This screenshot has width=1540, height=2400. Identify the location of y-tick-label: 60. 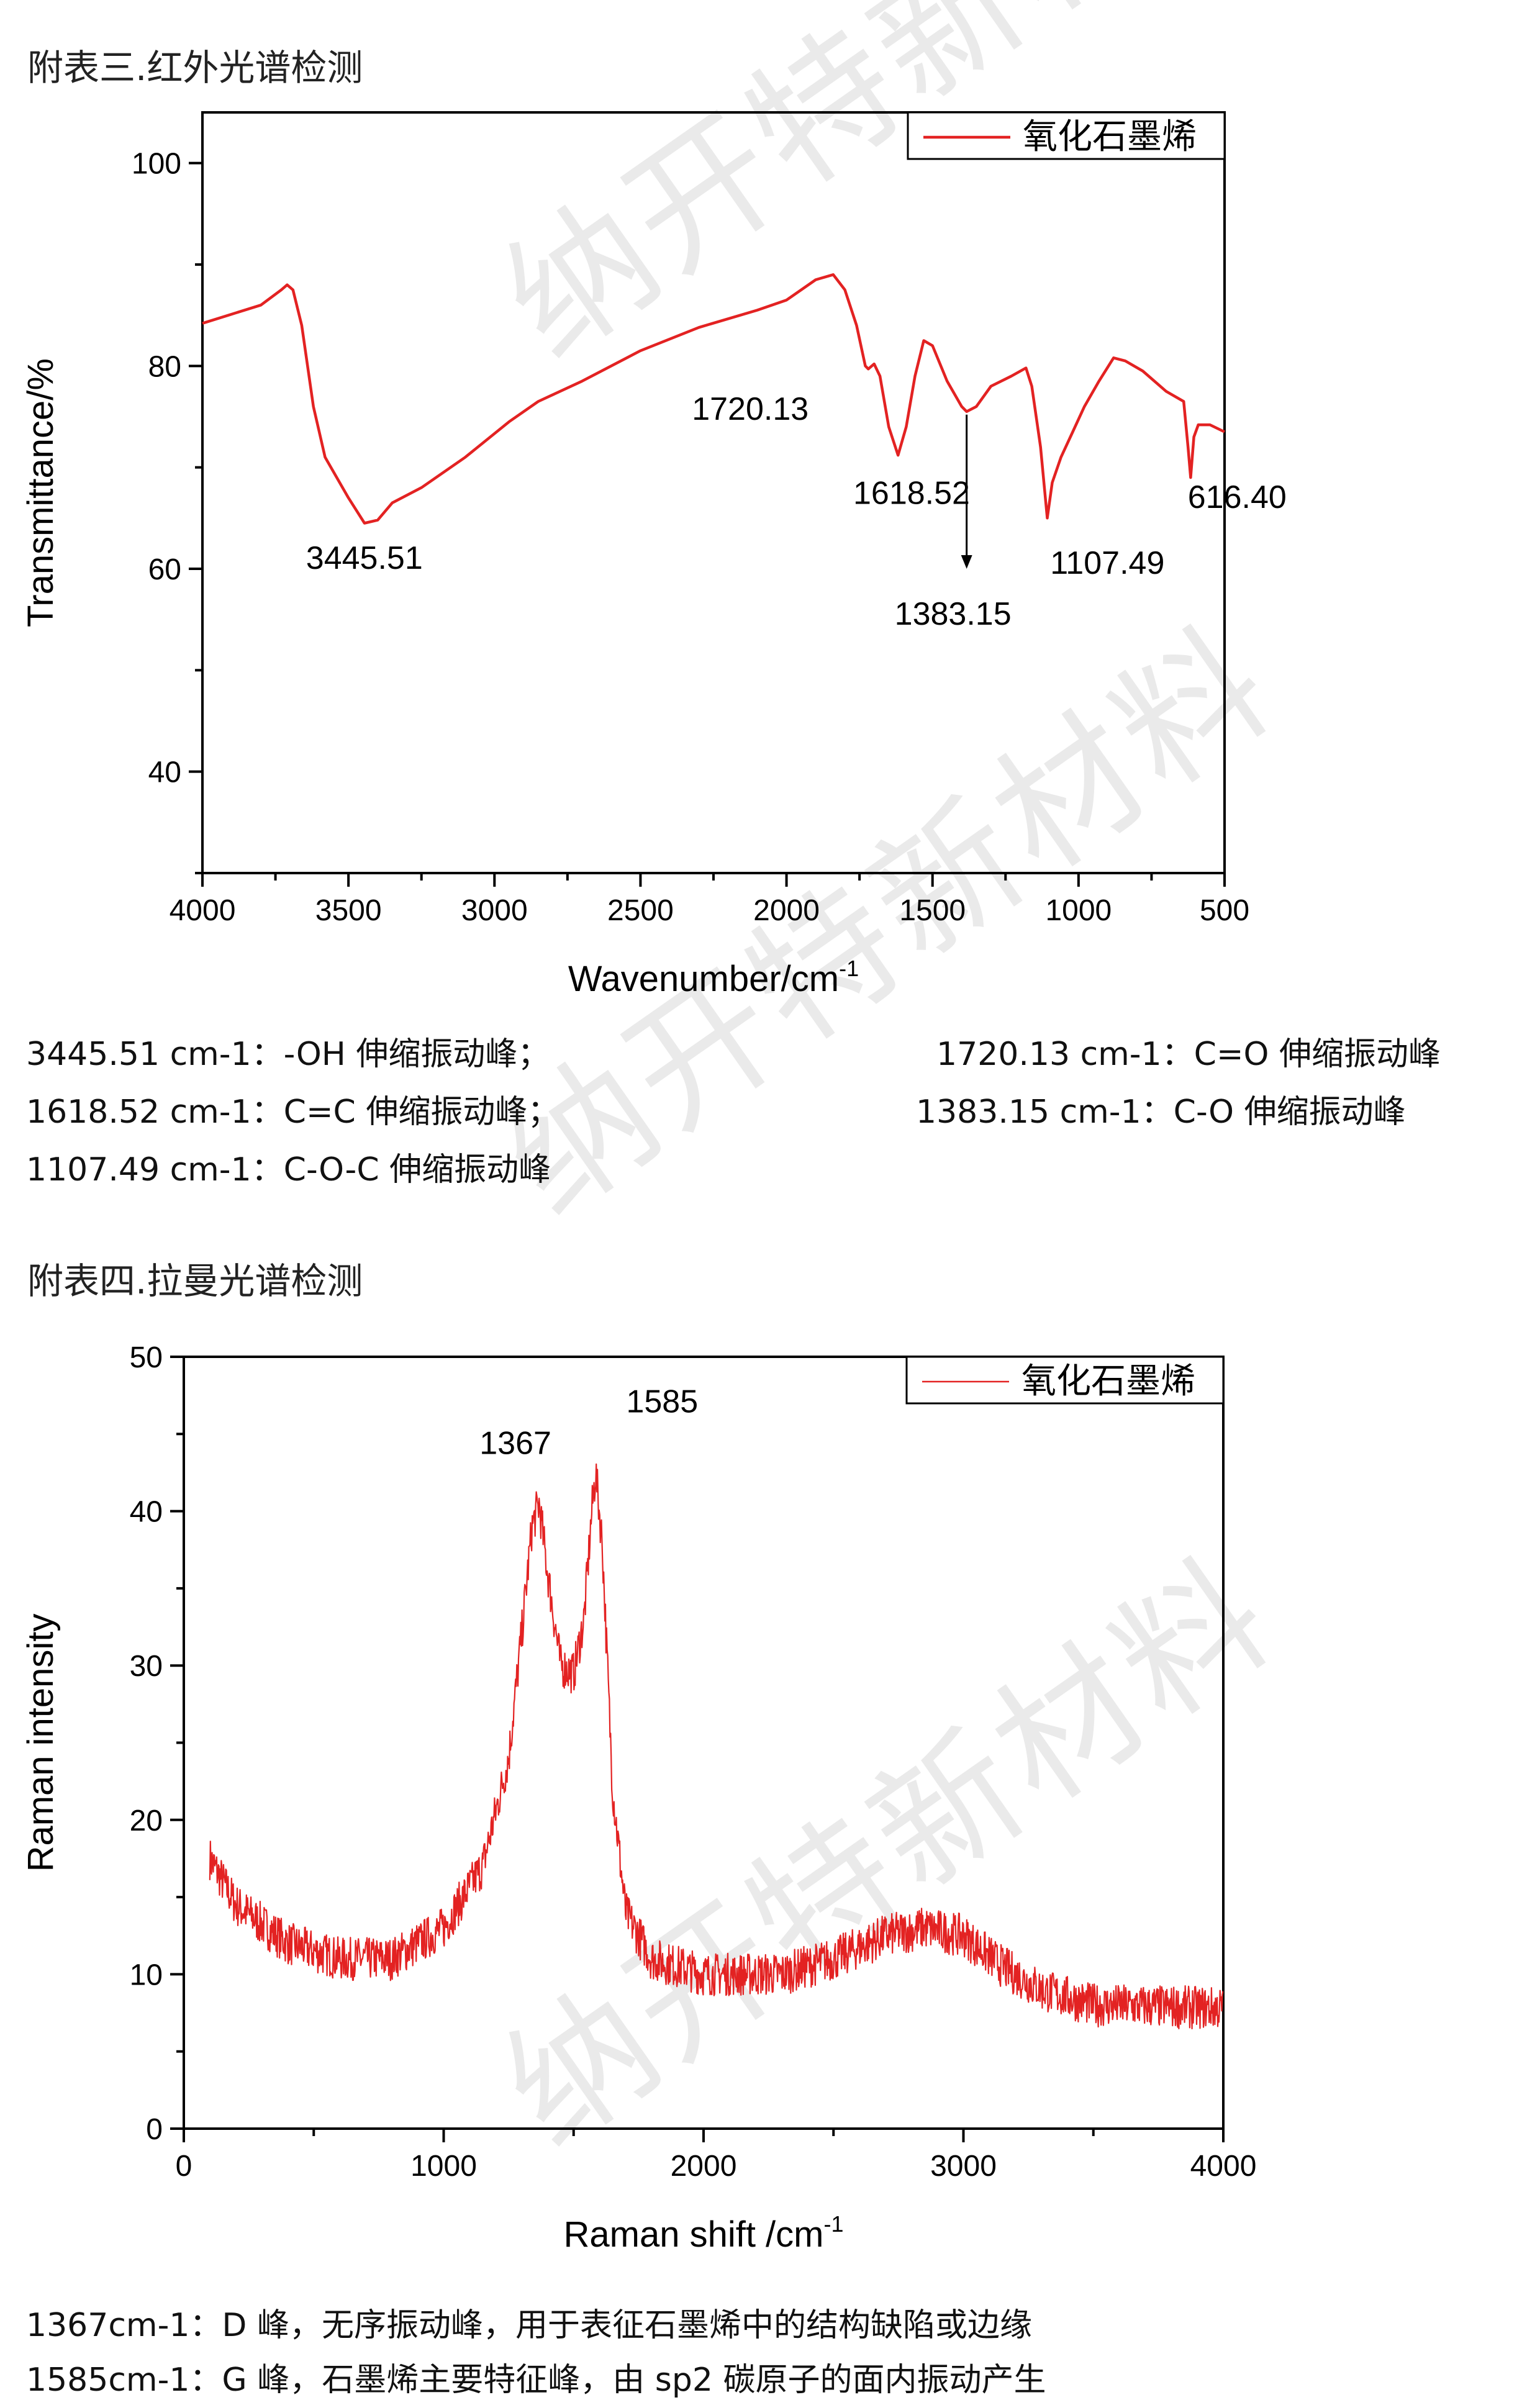
(165, 569).